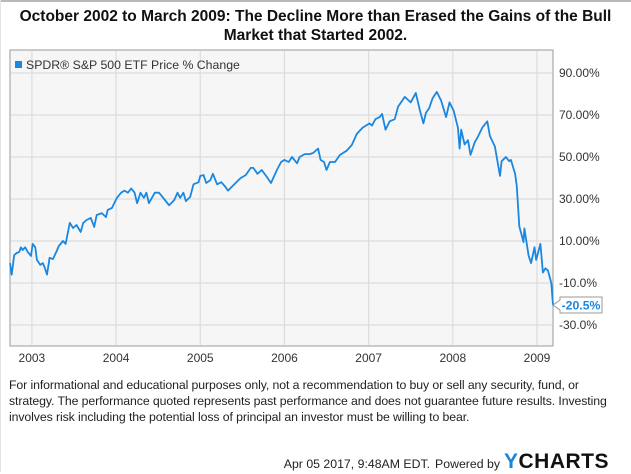  I want to click on x-tick-label: 2006, so click(284, 358).